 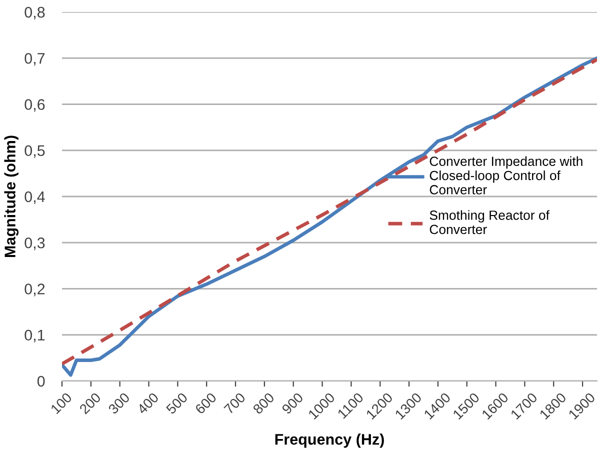 I want to click on y-tick-label: 0,2, so click(x=34, y=290).